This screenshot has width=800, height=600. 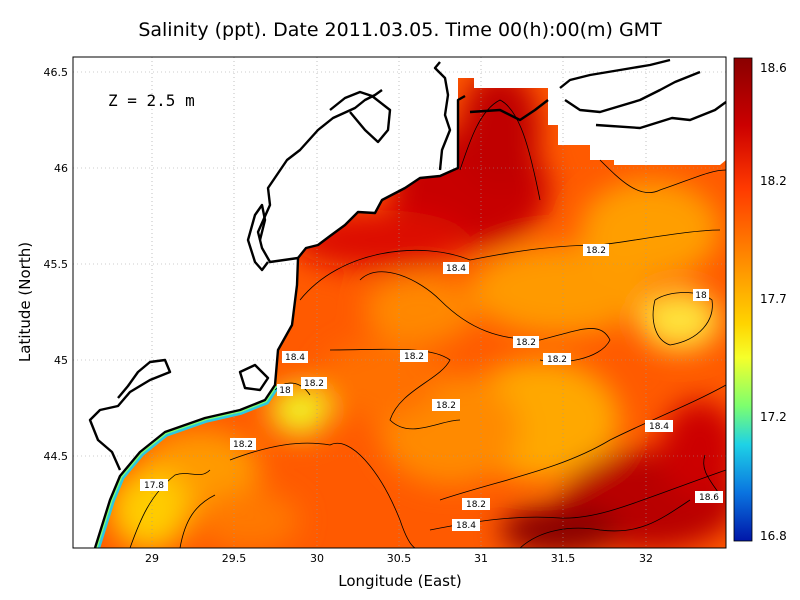 I want to click on colorbar-gradient, so click(x=743, y=299).